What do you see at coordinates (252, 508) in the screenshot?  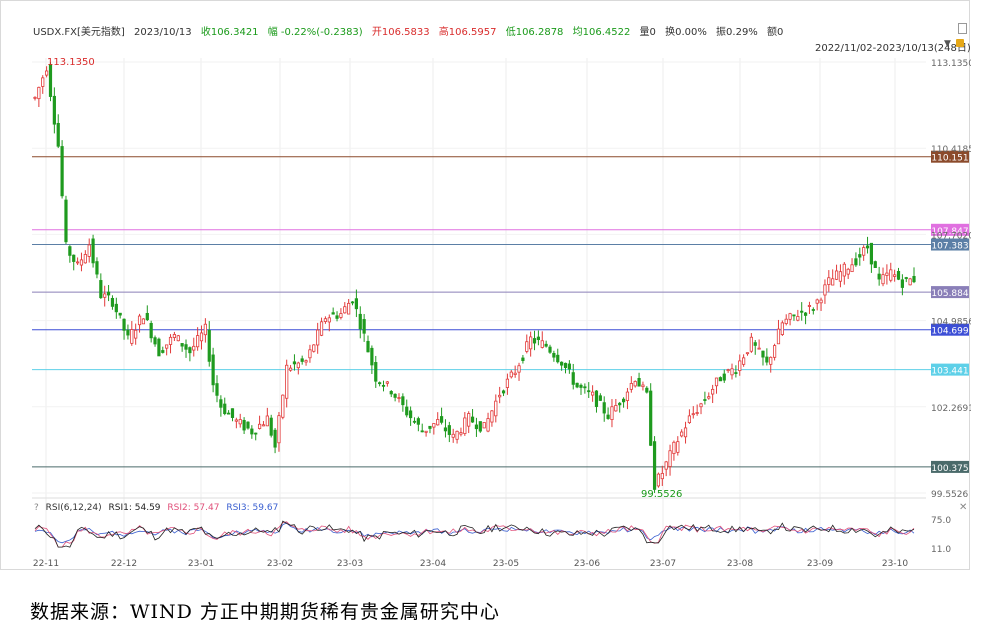 I see `rsi3-value: RSI3: 59.67` at bounding box center [252, 508].